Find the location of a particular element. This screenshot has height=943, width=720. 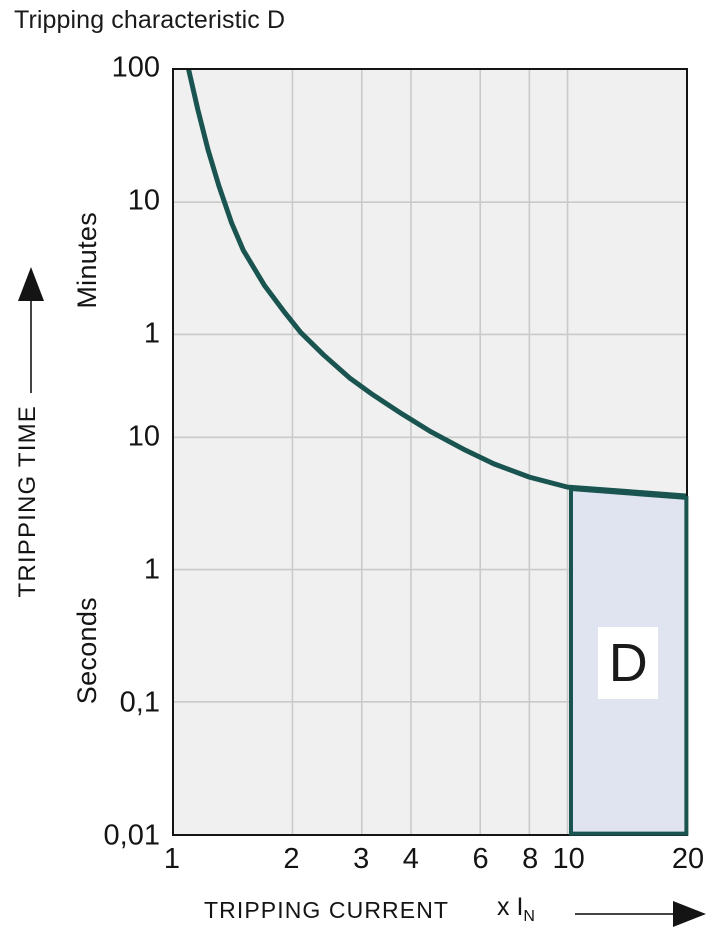

x-axis-unit: x IN is located at coordinates (516, 909).